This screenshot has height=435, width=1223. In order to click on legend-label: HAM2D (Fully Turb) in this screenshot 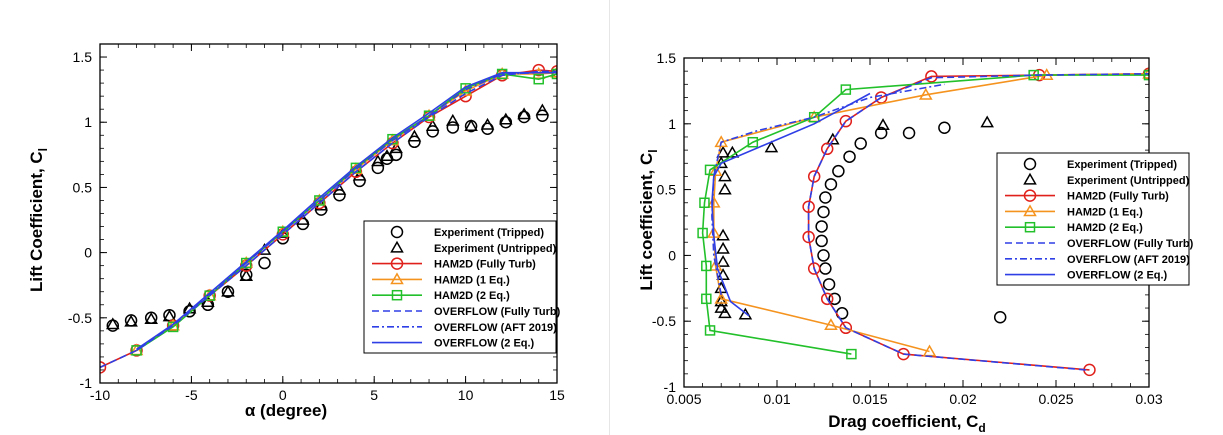, I will do `click(1118, 197)`.